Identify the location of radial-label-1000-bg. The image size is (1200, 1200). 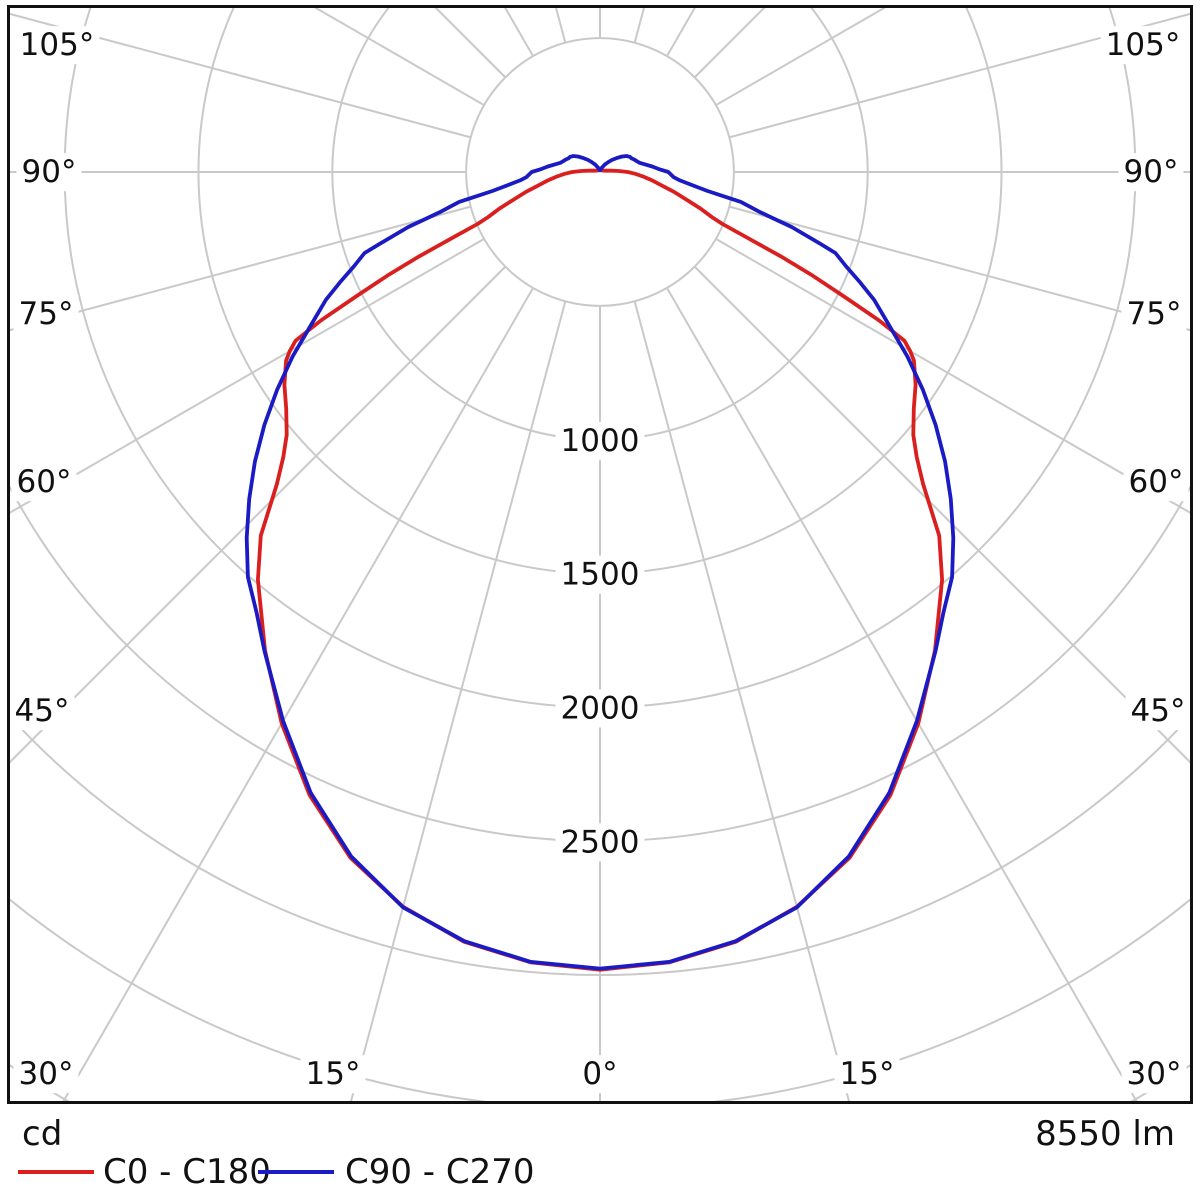
(600, 440).